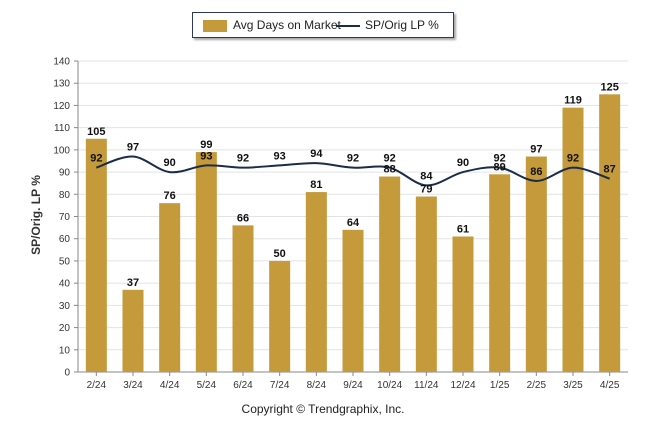 Image resolution: width=646 pixels, height=434 pixels. Describe the element at coordinates (463, 229) in the screenshot. I see `bar-value-label: 61` at that location.